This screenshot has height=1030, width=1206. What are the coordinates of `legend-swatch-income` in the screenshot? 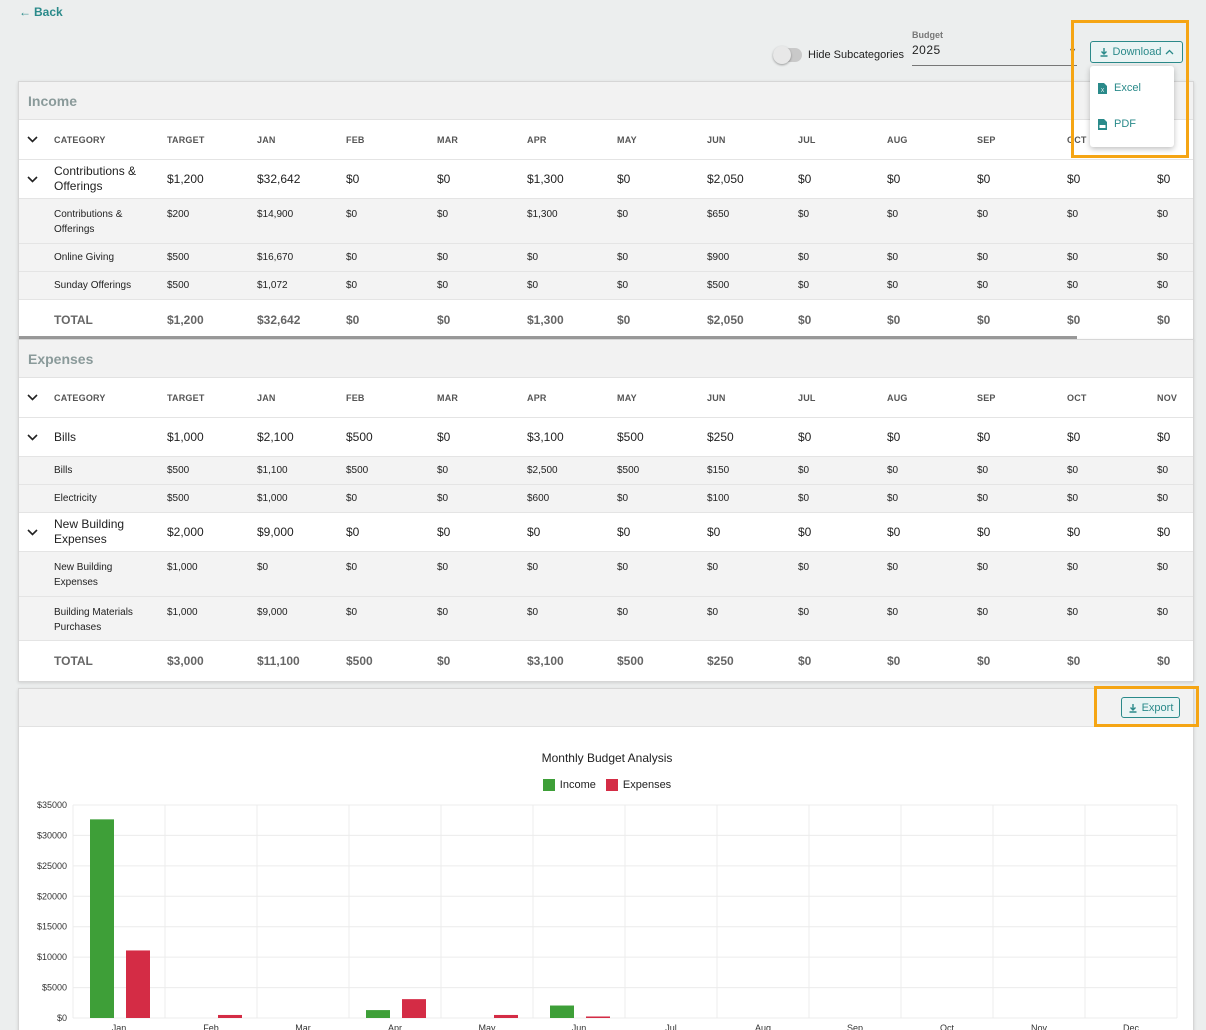 It's located at (548, 785).